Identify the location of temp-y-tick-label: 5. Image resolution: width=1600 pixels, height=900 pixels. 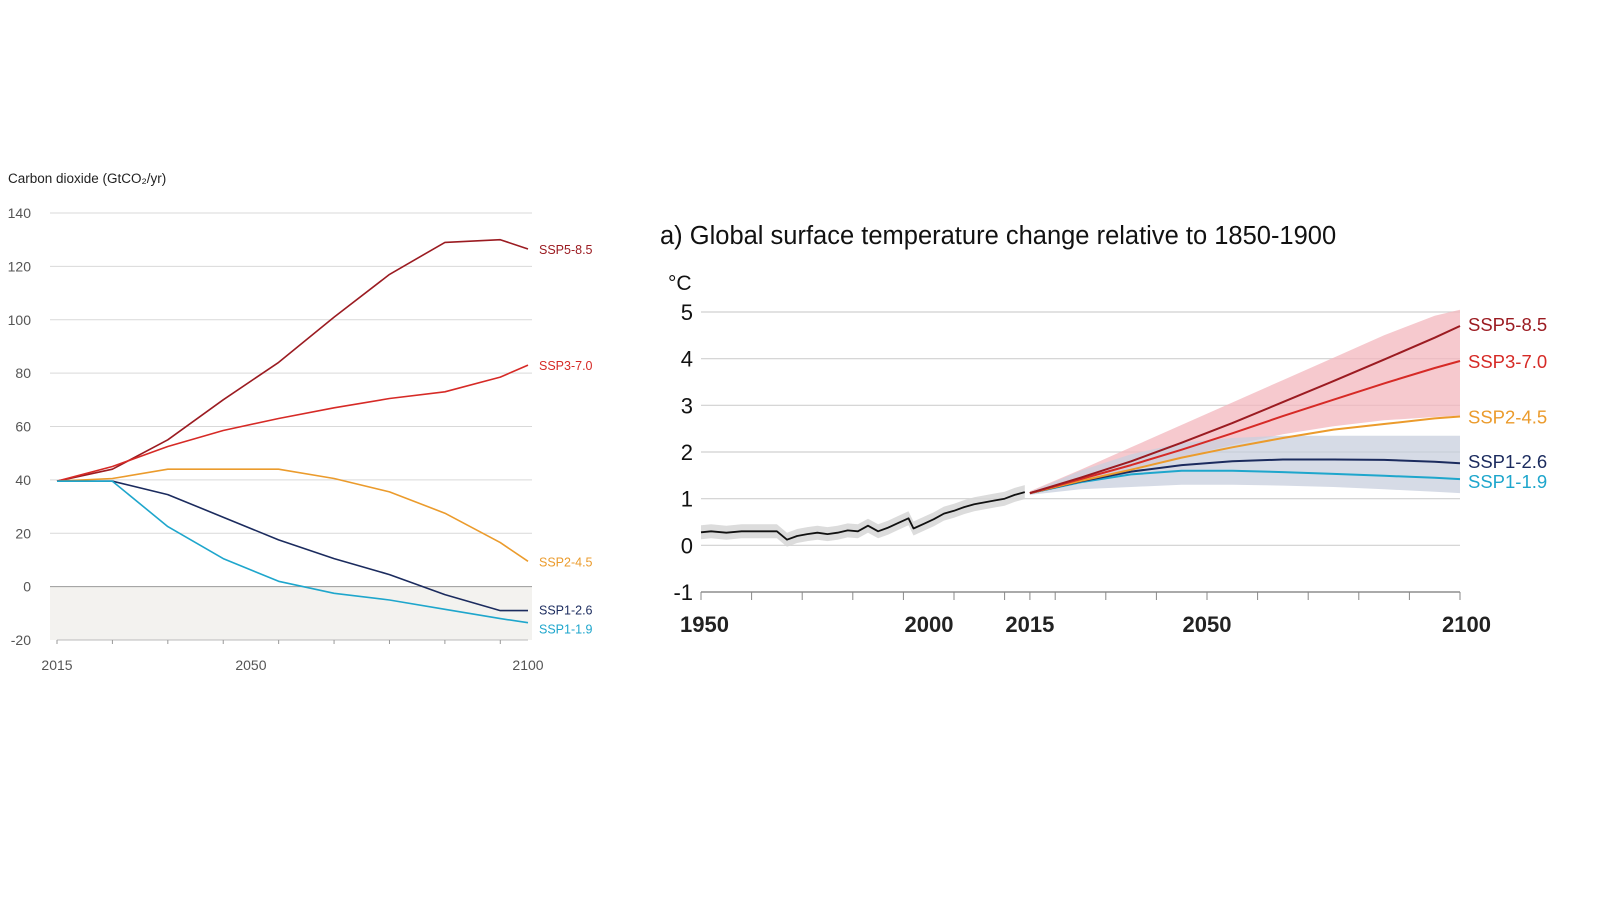
(687, 312).